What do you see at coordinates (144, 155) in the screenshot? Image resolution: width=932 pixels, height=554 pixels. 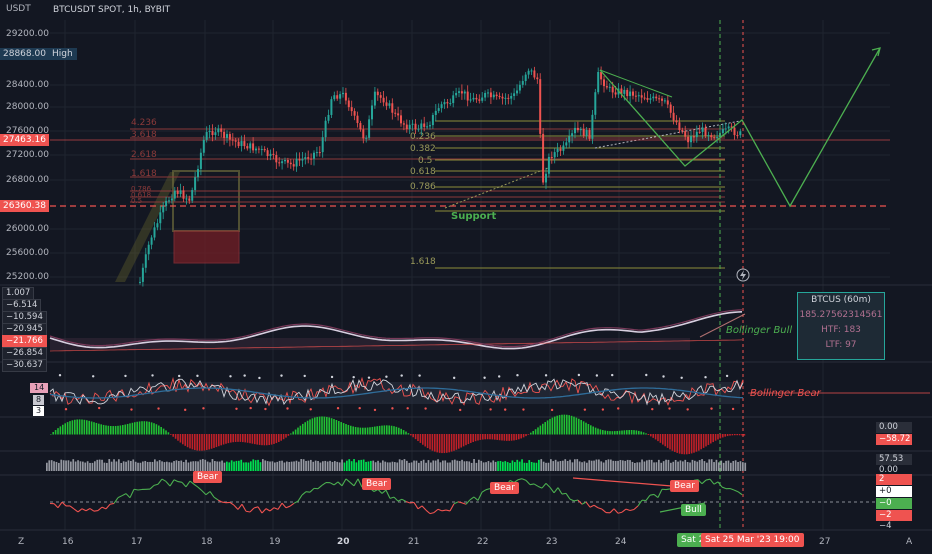 I see `fib-label: 2.618` at bounding box center [144, 155].